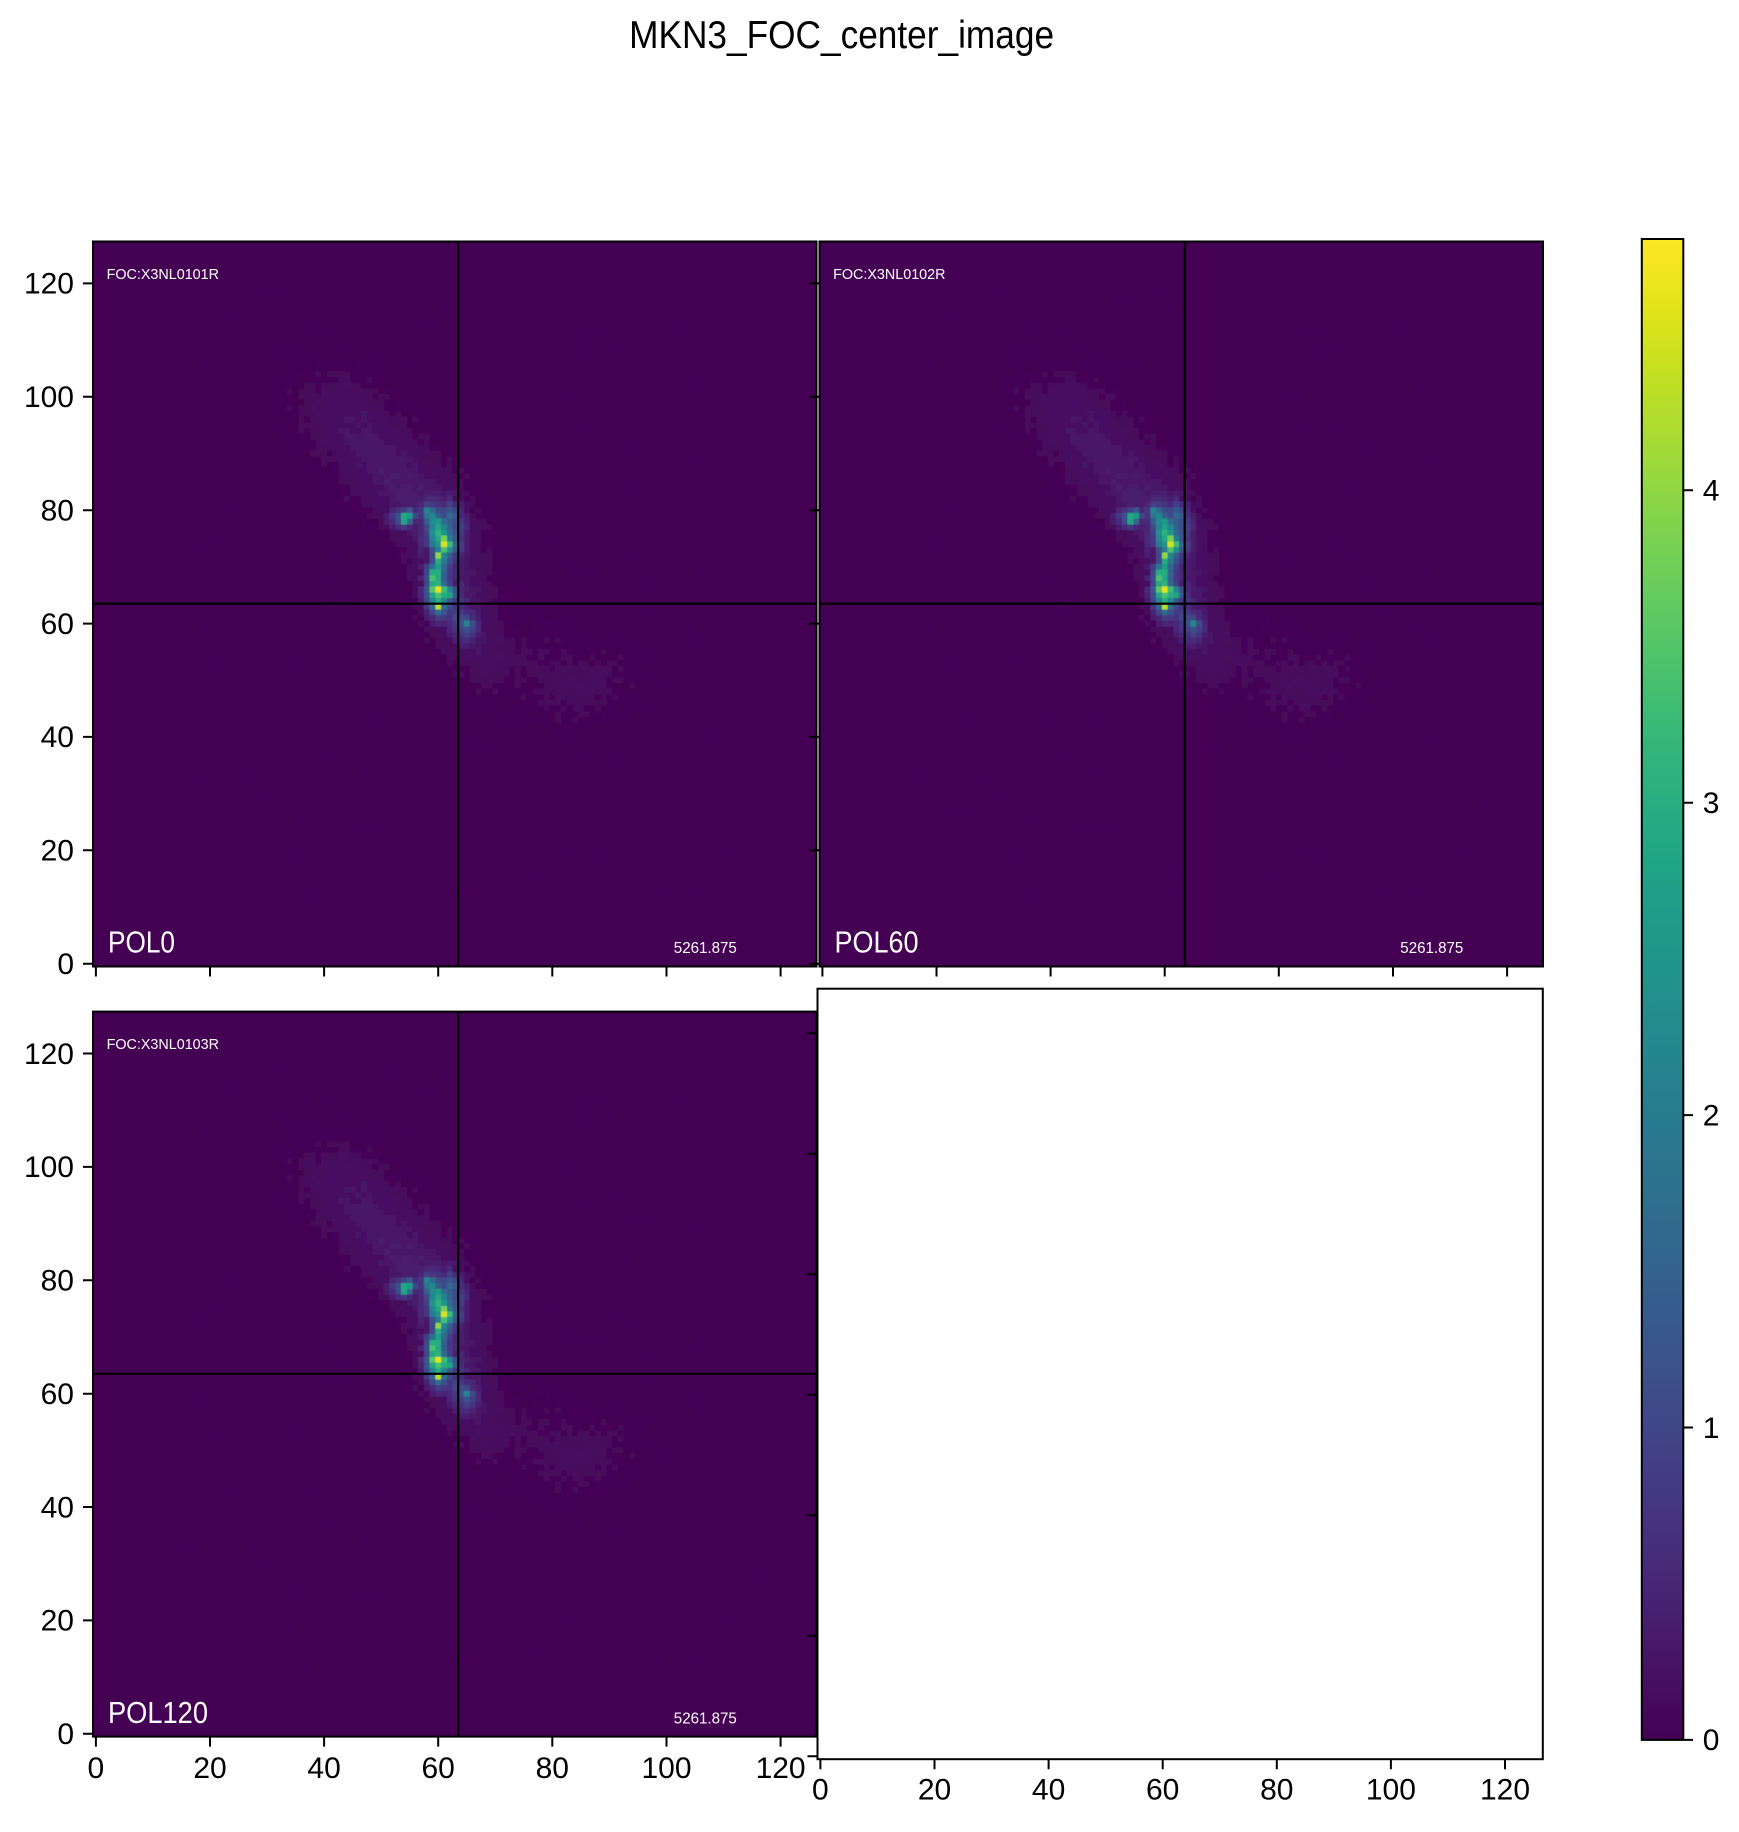 Image resolution: width=1739 pixels, height=1832 pixels. I want to click on svg-text: FOC:X3NL0101R, so click(163, 275).